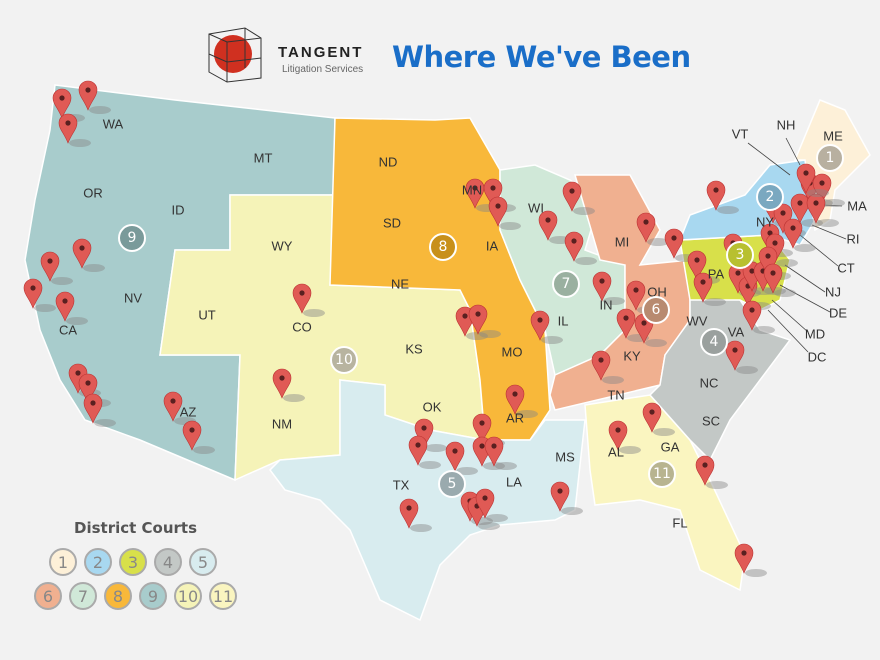 Image resolution: width=880 pixels, height=660 pixels. Describe the element at coordinates (132, 238) in the screenshot. I see `circuit-marker-9: 9` at that location.